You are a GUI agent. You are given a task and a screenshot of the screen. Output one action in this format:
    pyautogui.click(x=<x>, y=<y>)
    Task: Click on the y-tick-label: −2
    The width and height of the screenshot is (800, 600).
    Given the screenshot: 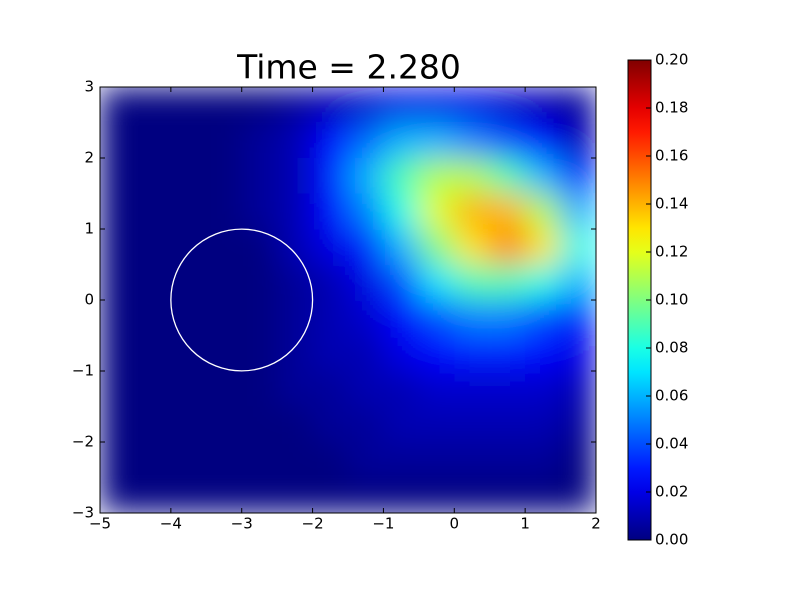 What is the action you would take?
    pyautogui.click(x=83, y=442)
    